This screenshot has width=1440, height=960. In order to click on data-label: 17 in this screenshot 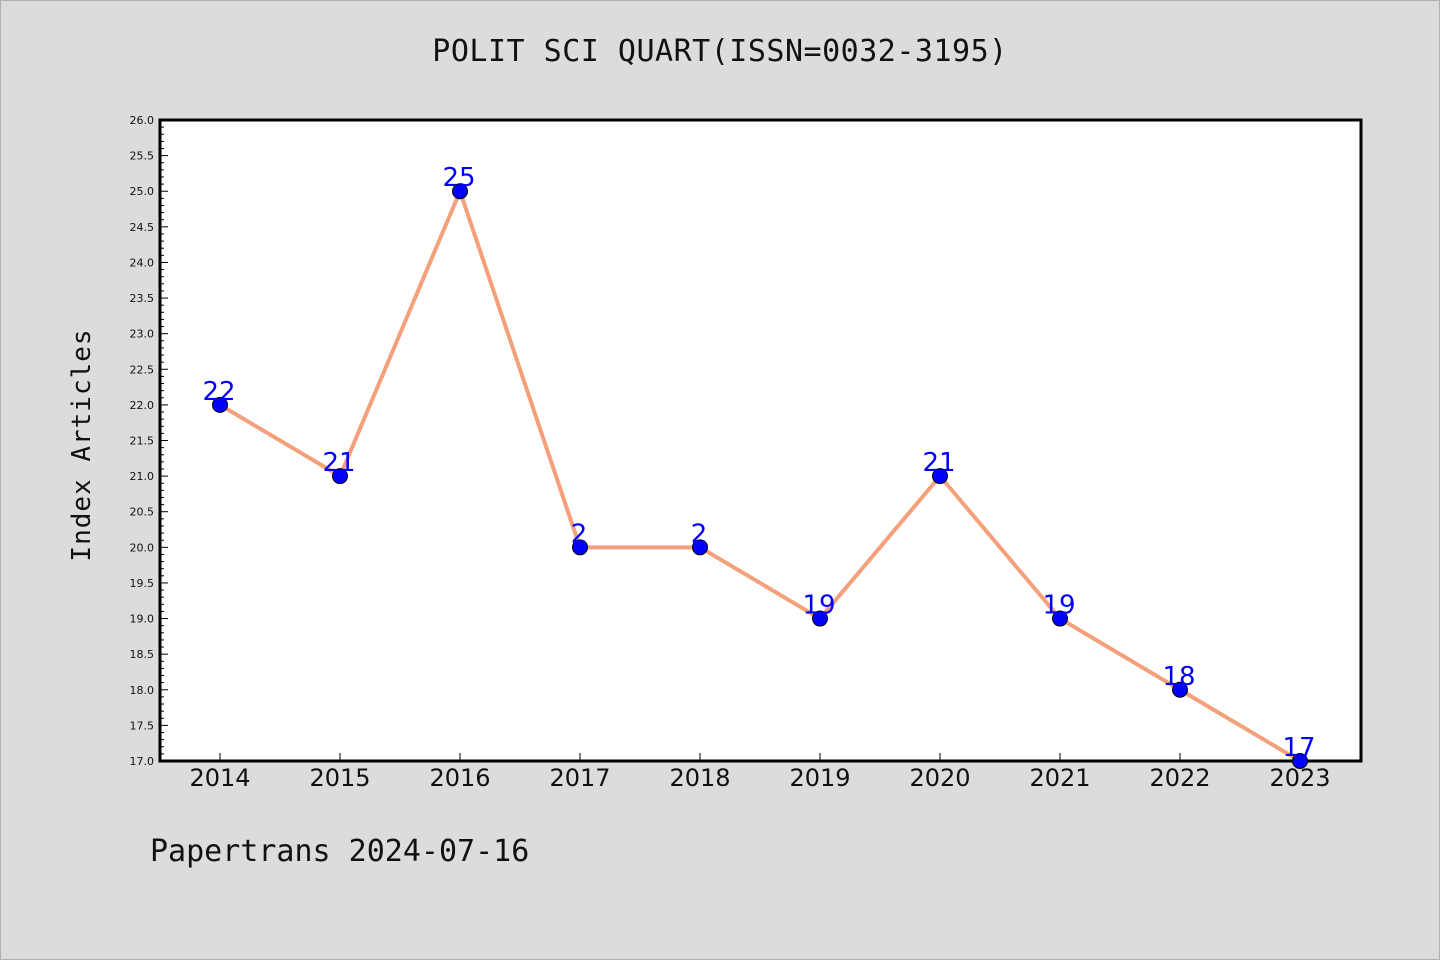, I will do `click(1298, 748)`.